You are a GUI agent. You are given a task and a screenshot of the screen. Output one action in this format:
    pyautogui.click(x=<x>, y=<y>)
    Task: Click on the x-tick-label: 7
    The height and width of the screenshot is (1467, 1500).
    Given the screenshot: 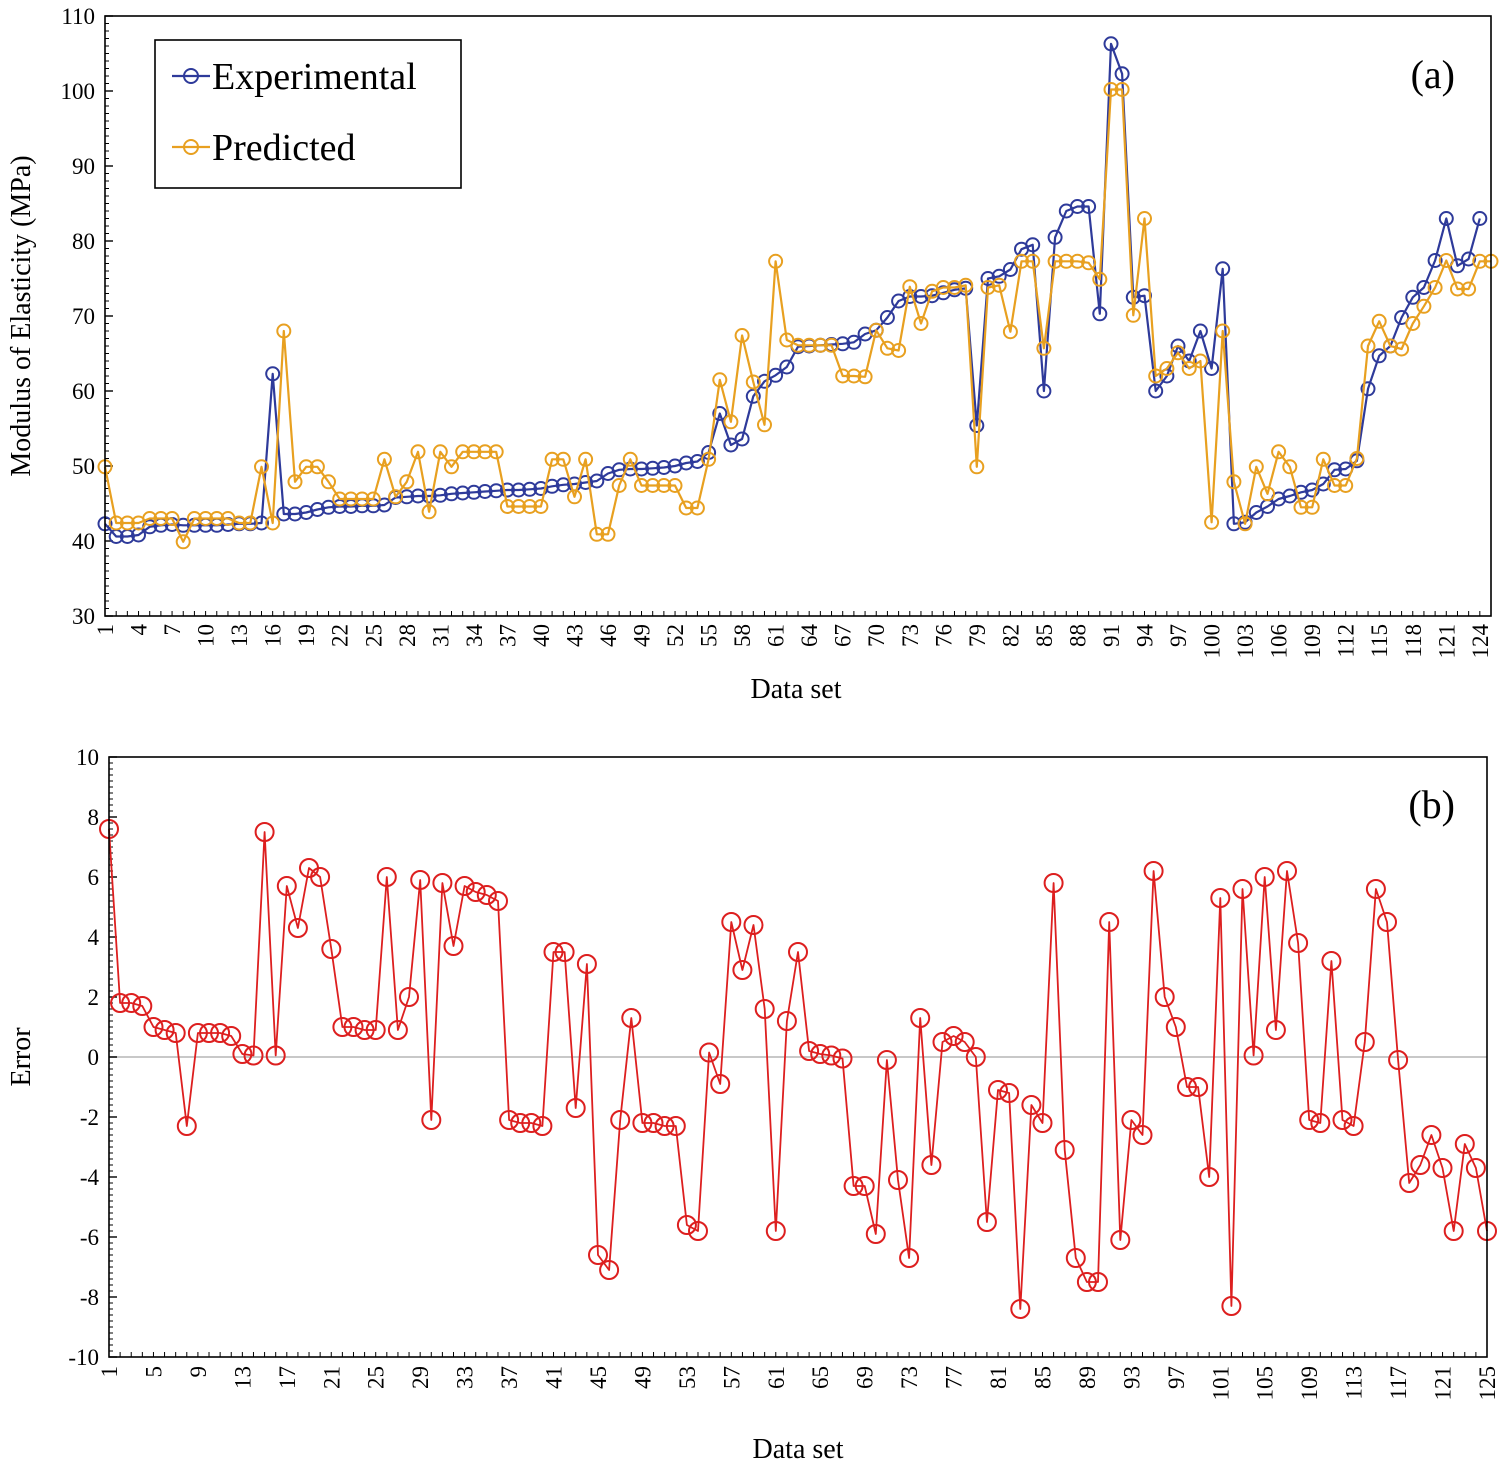 What is the action you would take?
    pyautogui.click(x=172, y=630)
    